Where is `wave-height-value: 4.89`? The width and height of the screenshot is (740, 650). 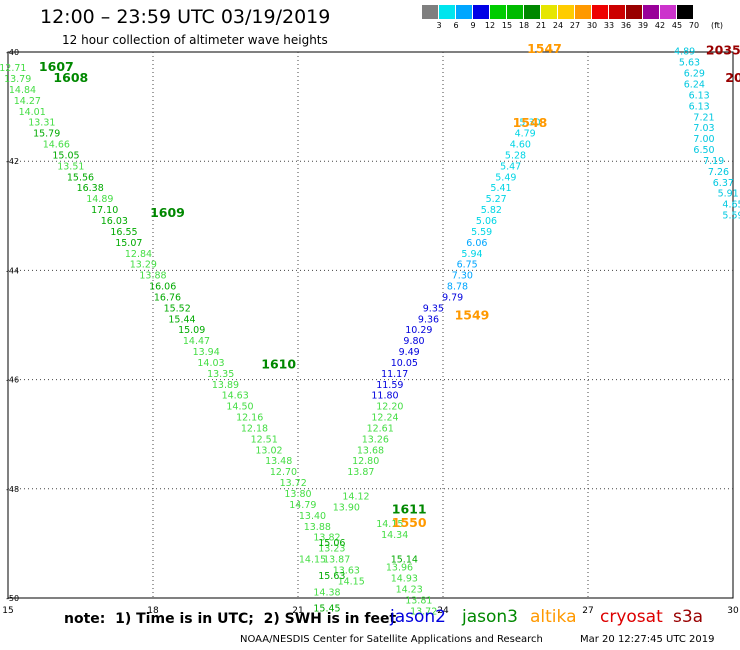
wave-height-value: 4.89 is located at coordinates (684, 52).